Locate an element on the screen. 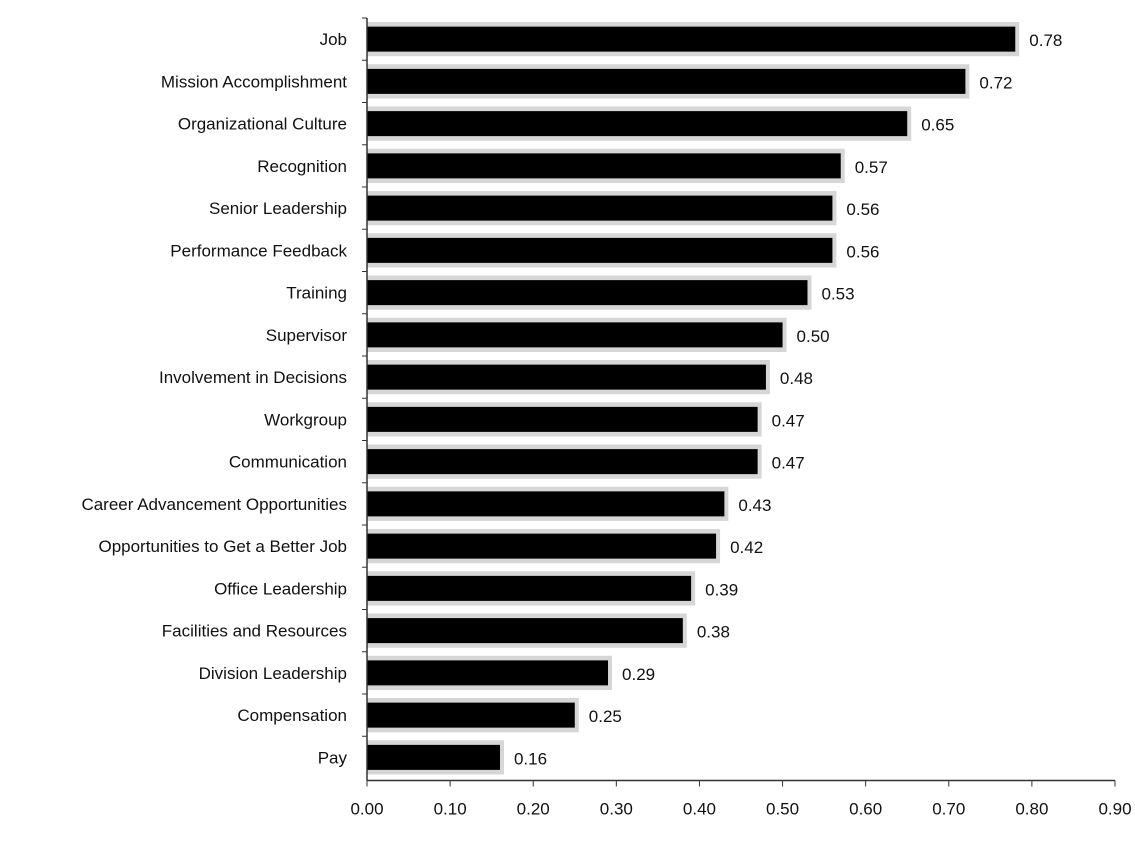 This screenshot has width=1135, height=843. bar-performance-feedback is located at coordinates (600, 250).